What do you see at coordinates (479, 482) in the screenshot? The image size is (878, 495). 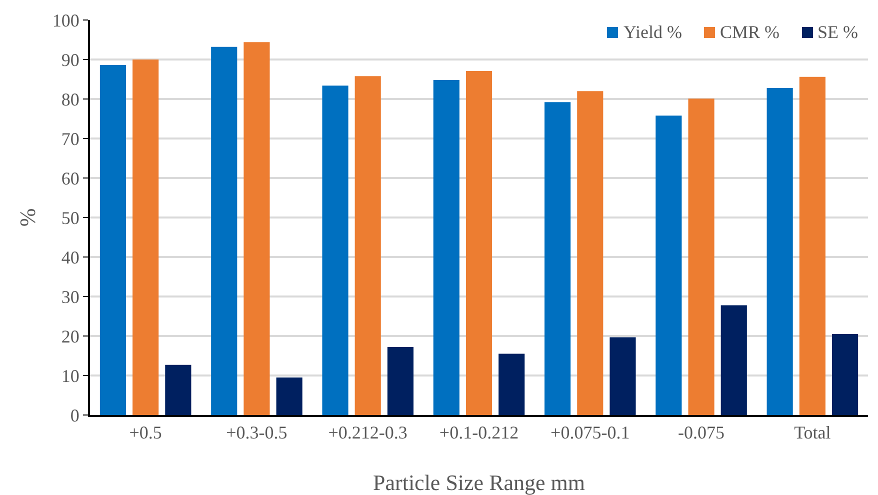 I see `x-axis-title: Particle Size Range mm` at bounding box center [479, 482].